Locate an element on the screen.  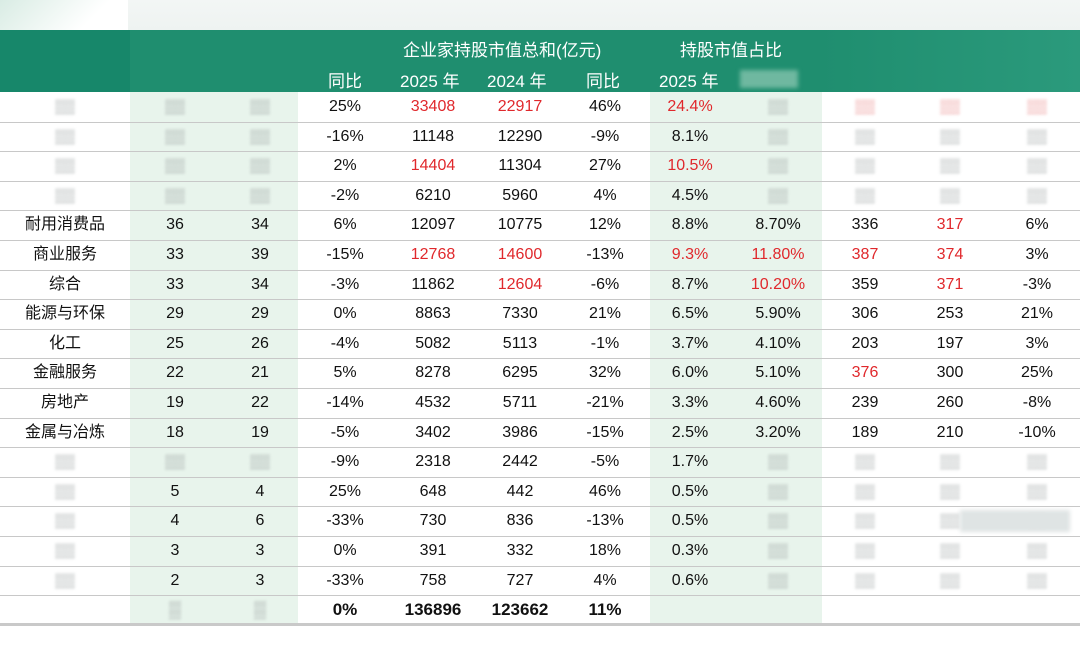
cell-b: 260 is located at coordinates (950, 402).